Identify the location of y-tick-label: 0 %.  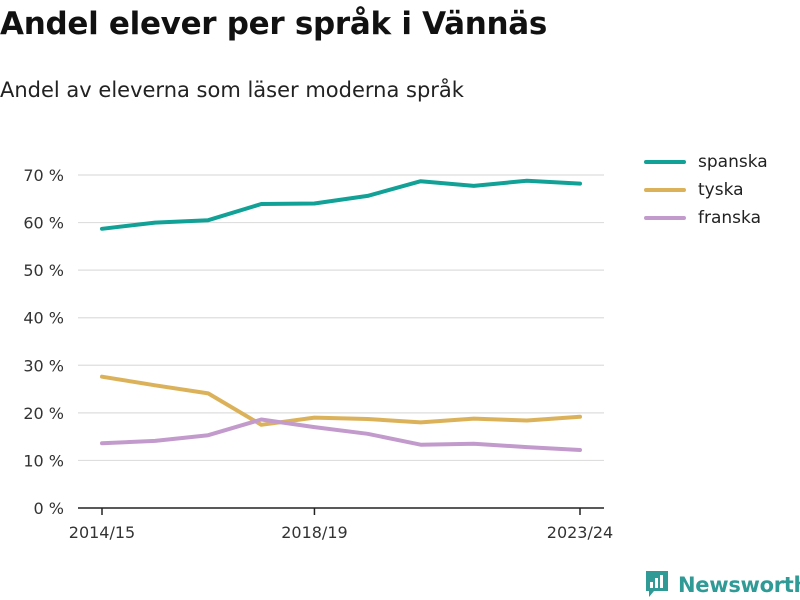
(49, 508).